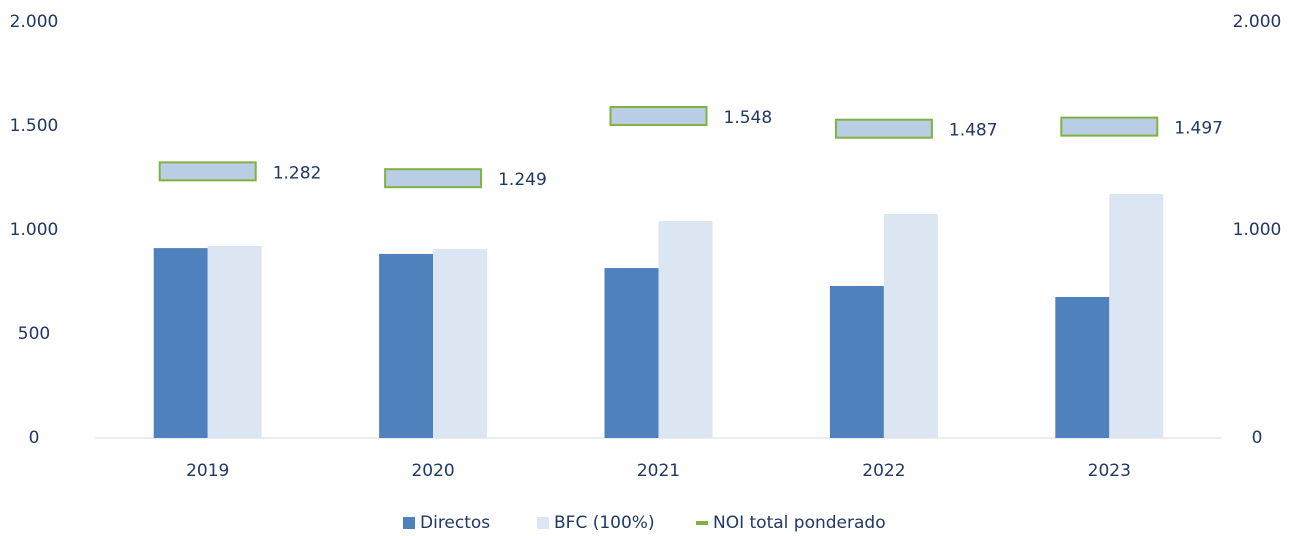 This screenshot has width=1299, height=536. I want to click on y-tick-label: 2.000, so click(34, 22).